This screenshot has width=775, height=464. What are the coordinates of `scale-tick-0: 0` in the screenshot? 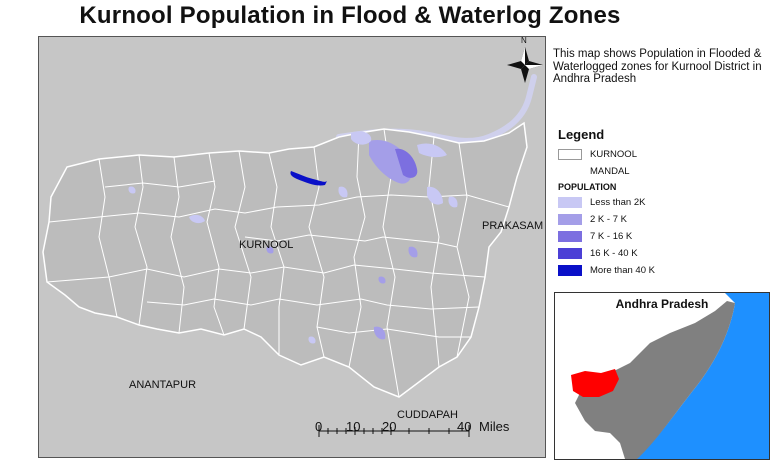 It's located at (319, 426).